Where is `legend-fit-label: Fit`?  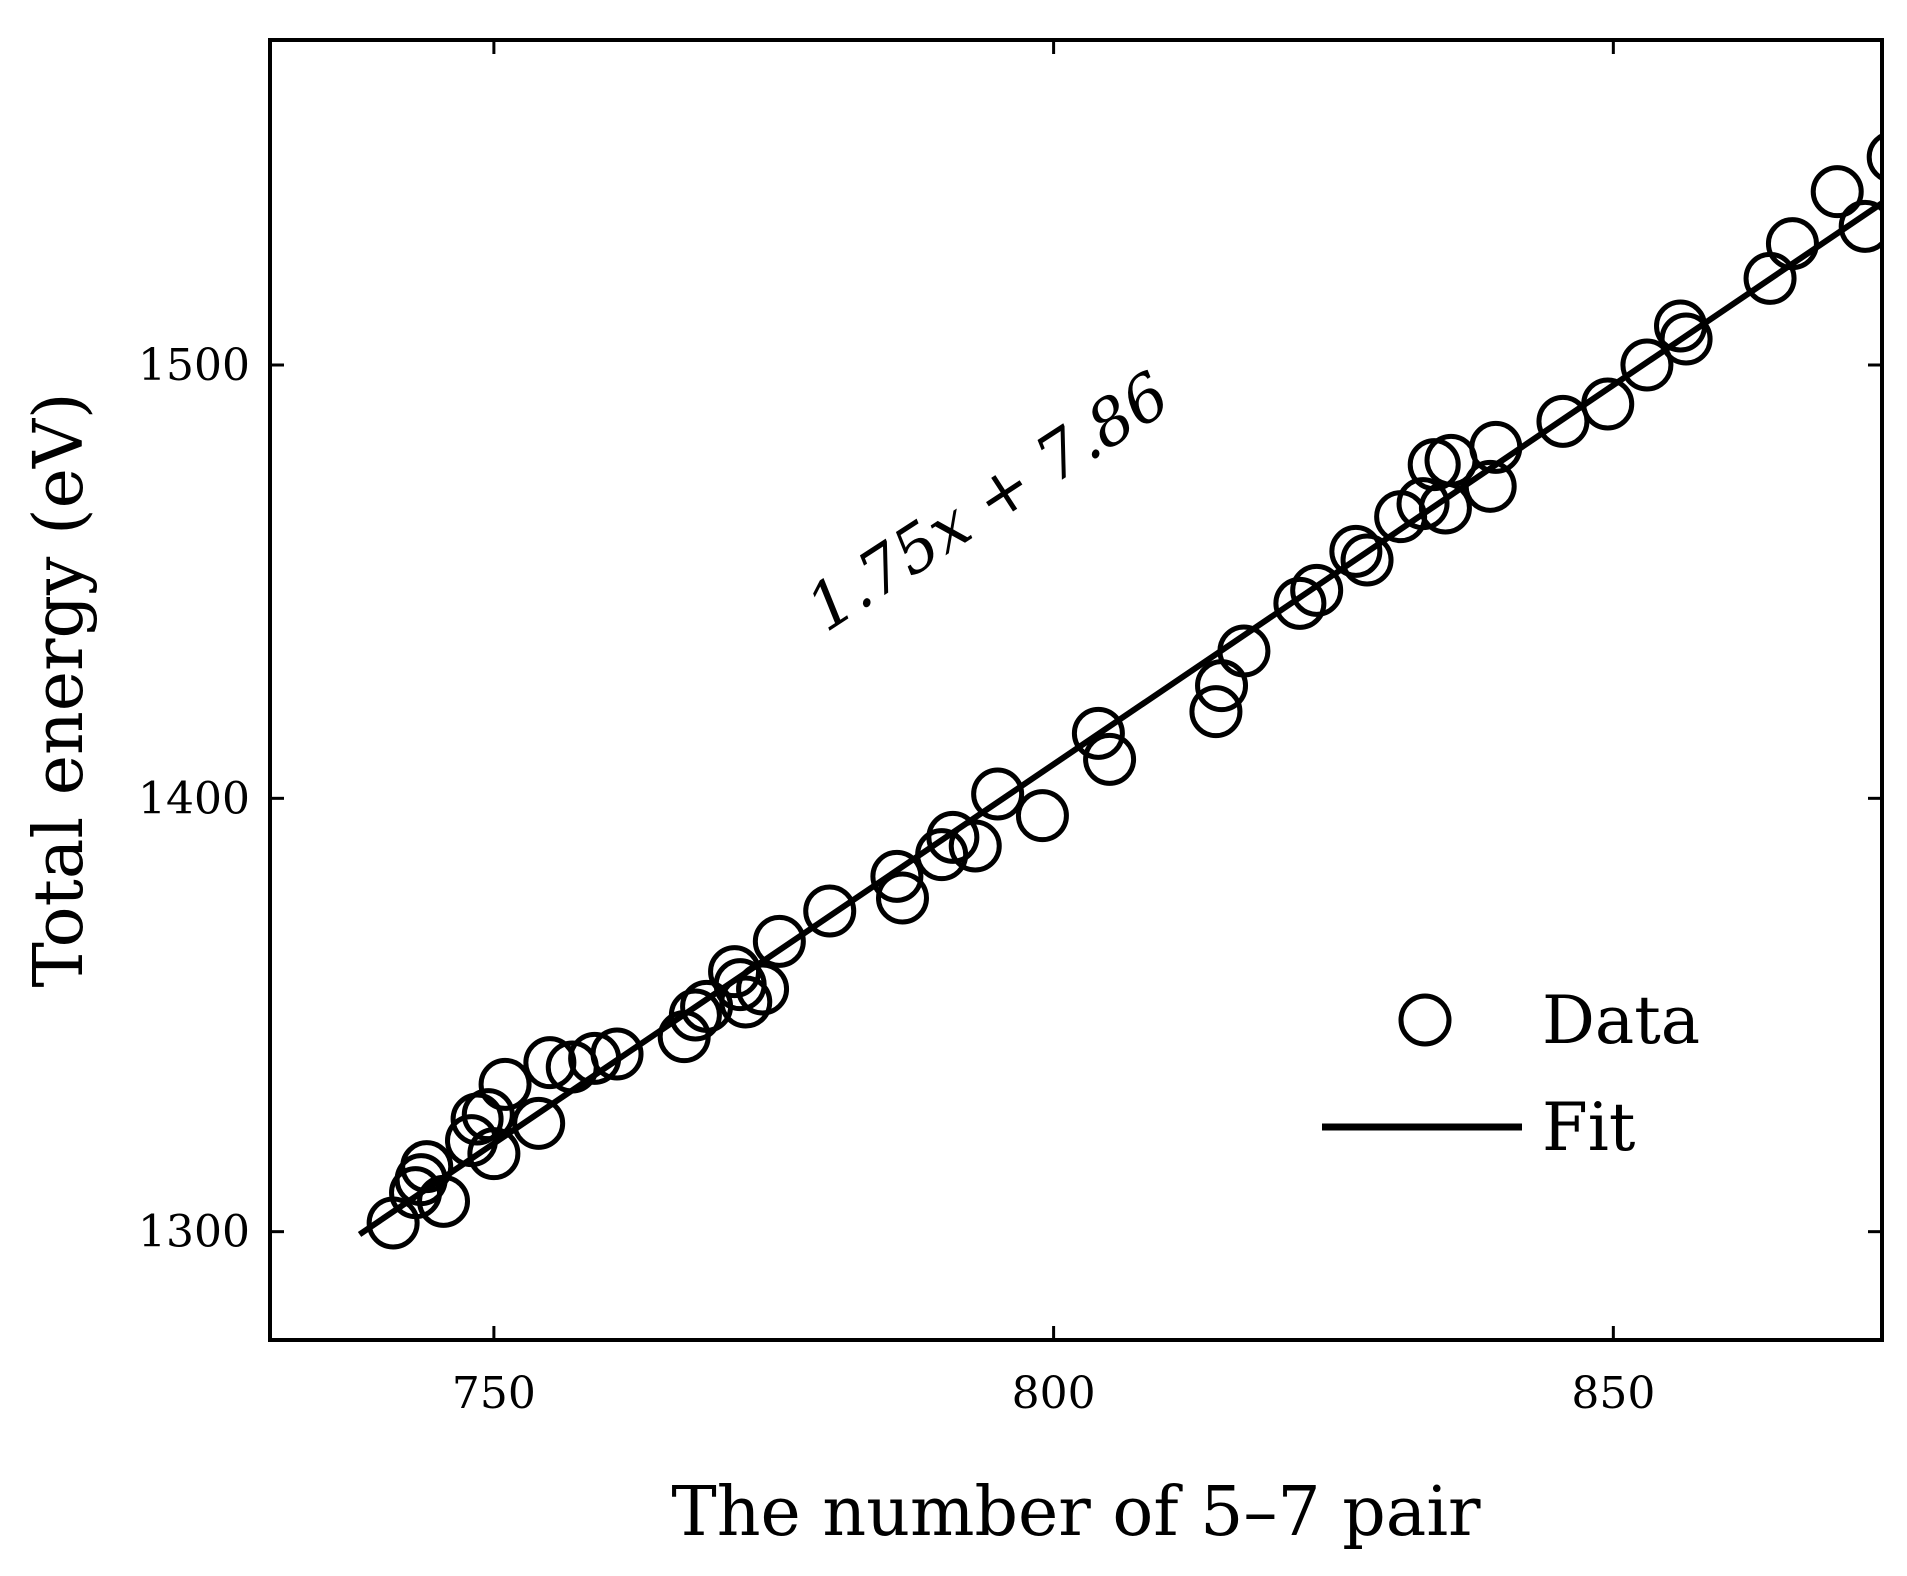 legend-fit-label: Fit is located at coordinates (1588, 1127).